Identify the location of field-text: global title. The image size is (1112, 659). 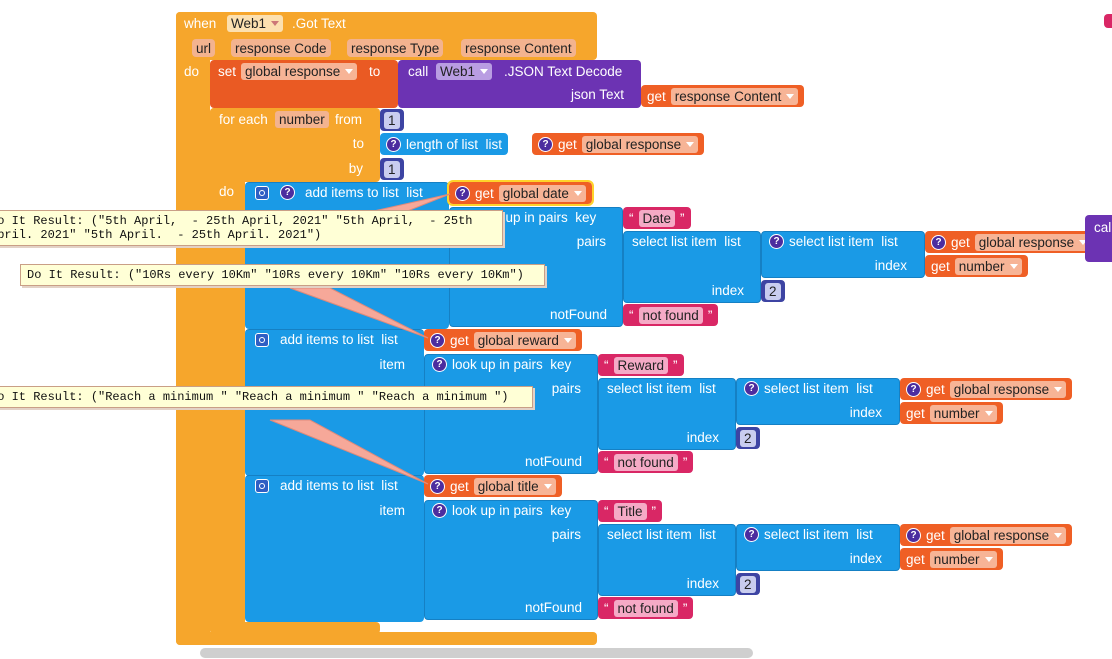
(508, 486).